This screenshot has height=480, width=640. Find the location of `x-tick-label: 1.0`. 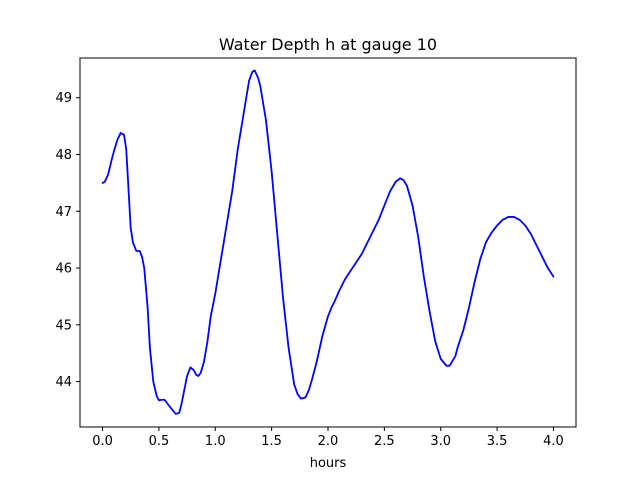

x-tick-label: 1.0 is located at coordinates (215, 441).